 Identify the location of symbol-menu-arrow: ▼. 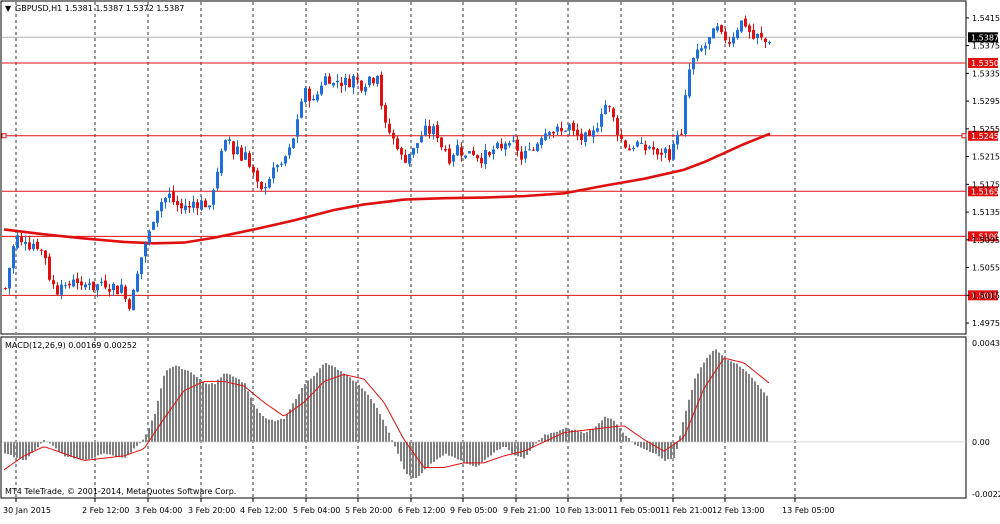
(8, 8).